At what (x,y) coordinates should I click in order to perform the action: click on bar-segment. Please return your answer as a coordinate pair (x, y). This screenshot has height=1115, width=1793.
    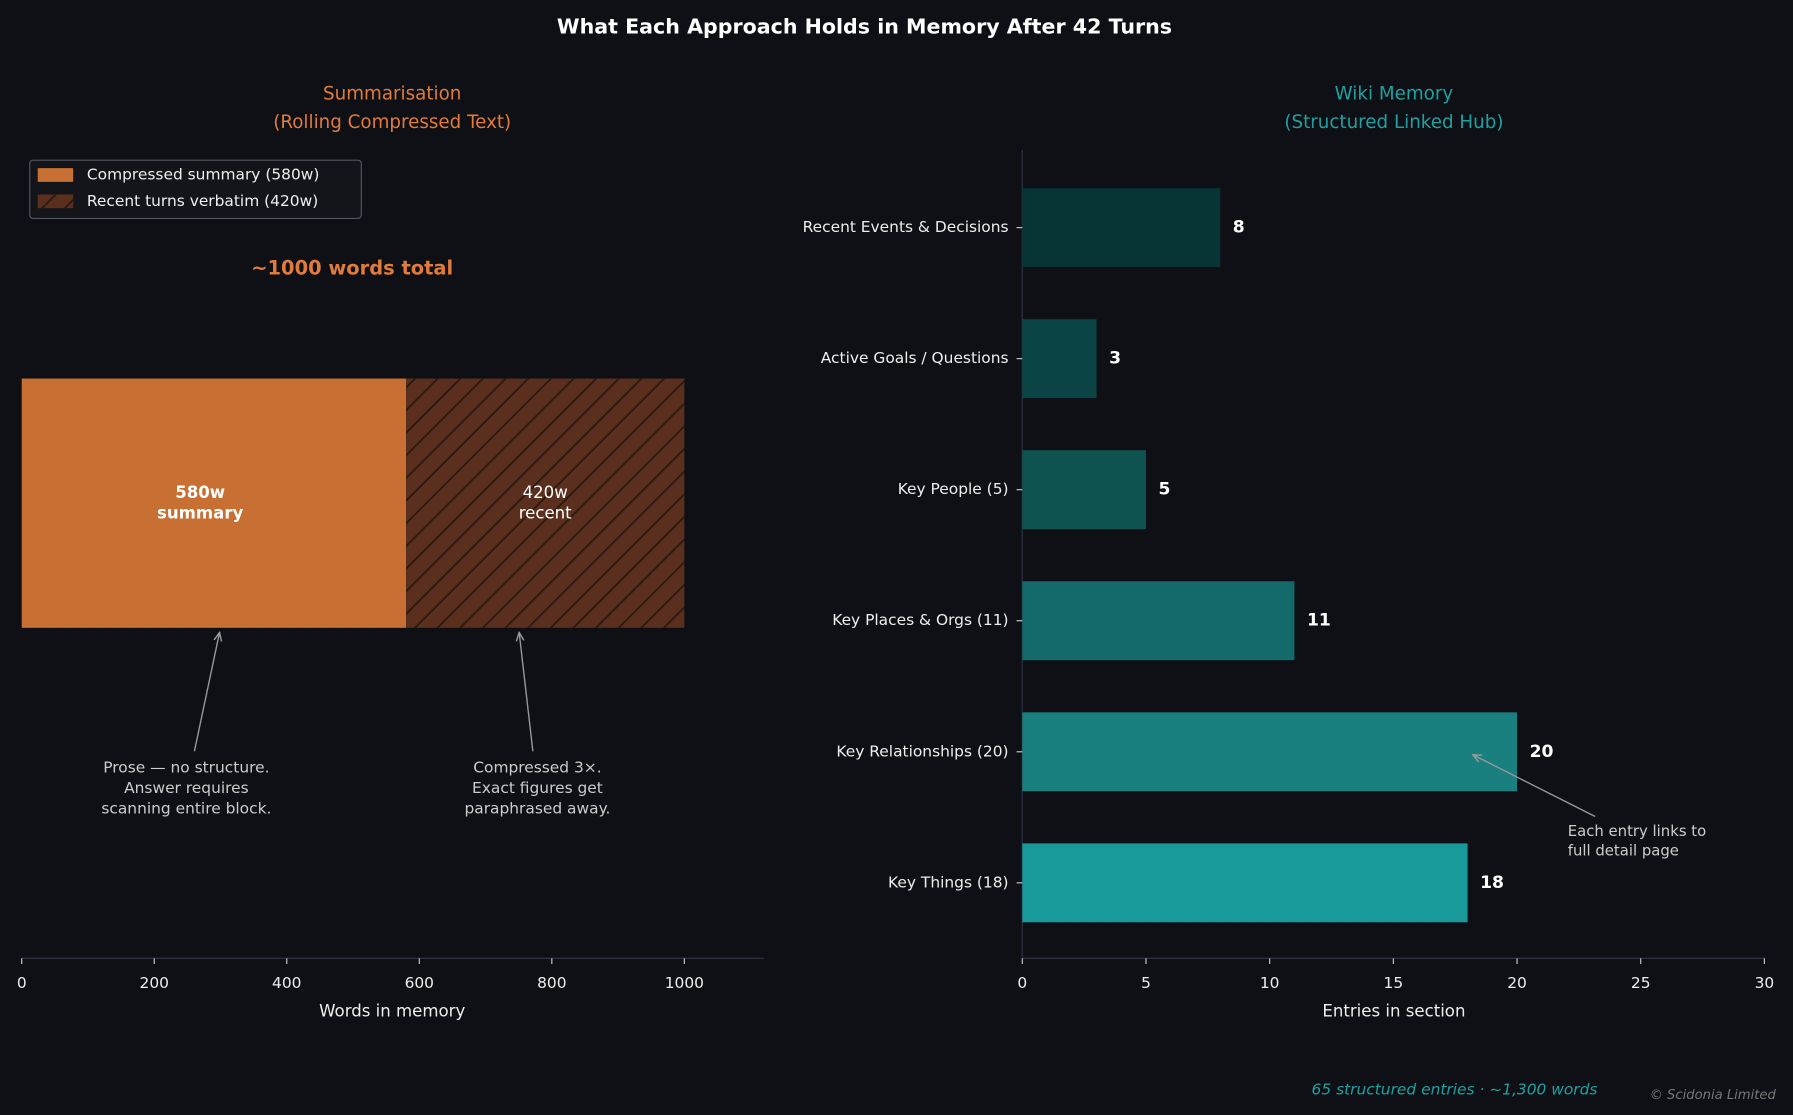
    Looking at the image, I should click on (214, 503).